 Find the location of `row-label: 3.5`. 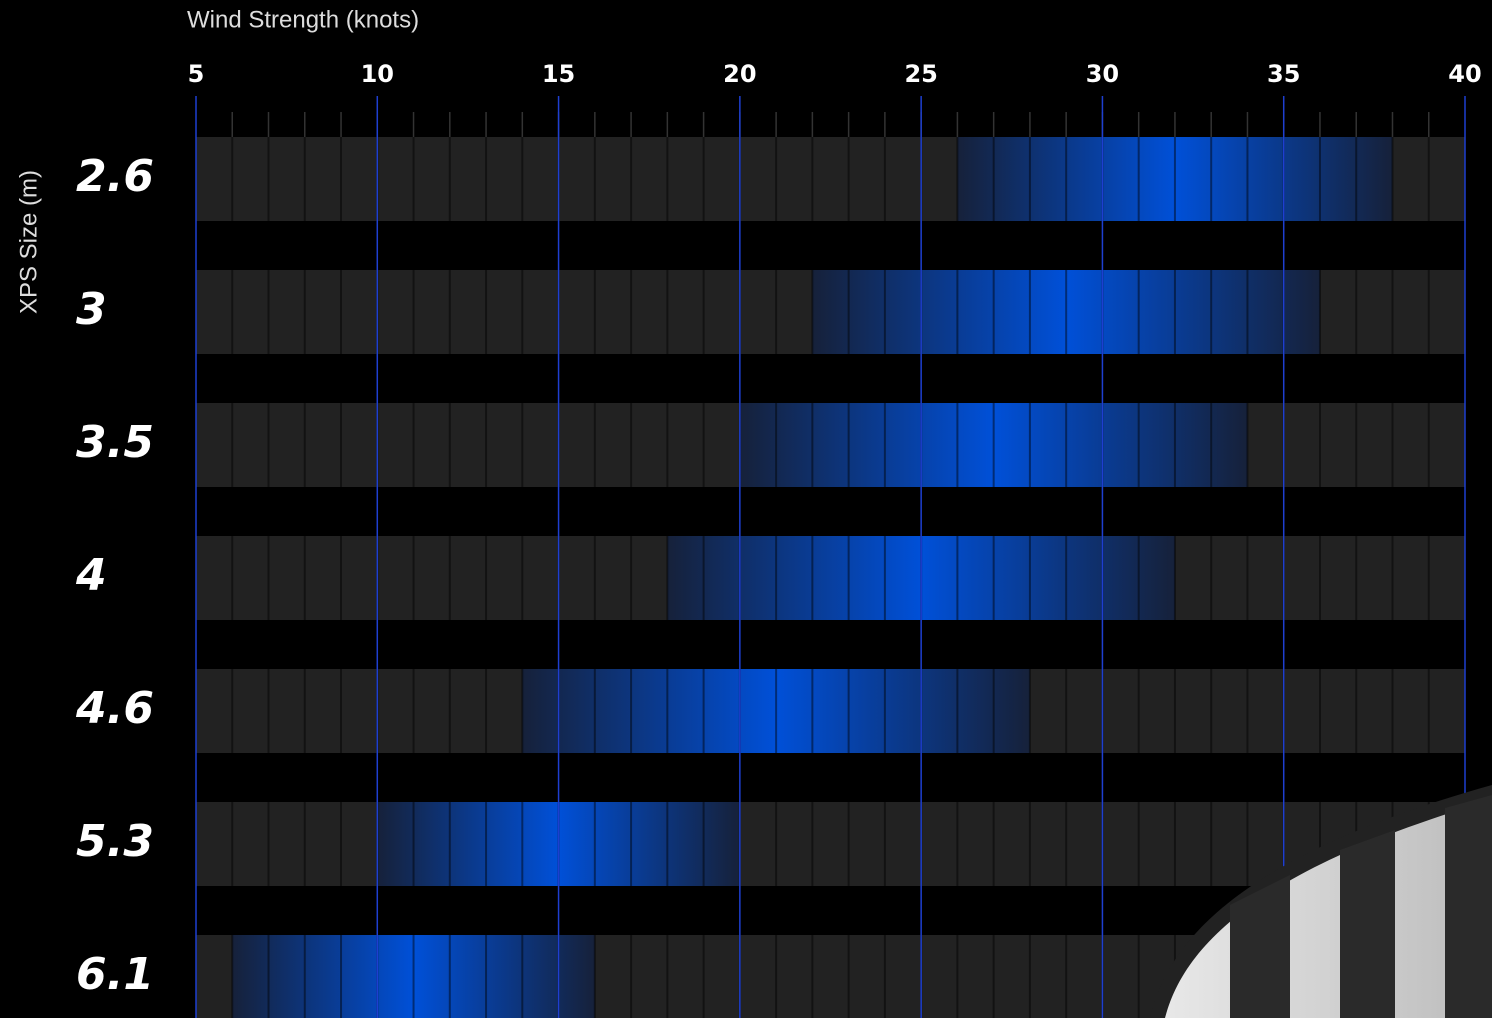

row-label: 3.5 is located at coordinates (115, 442).